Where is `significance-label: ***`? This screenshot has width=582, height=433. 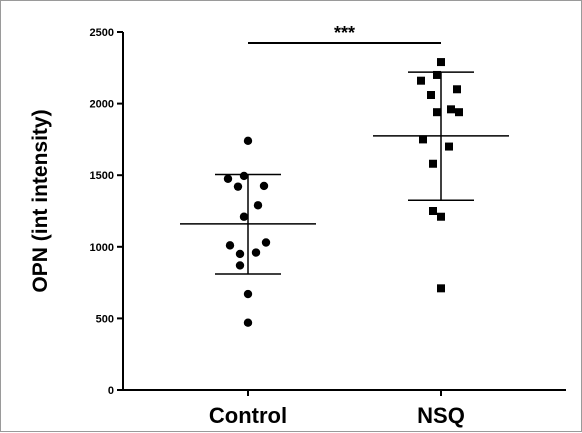
significance-label: *** is located at coordinates (344, 33).